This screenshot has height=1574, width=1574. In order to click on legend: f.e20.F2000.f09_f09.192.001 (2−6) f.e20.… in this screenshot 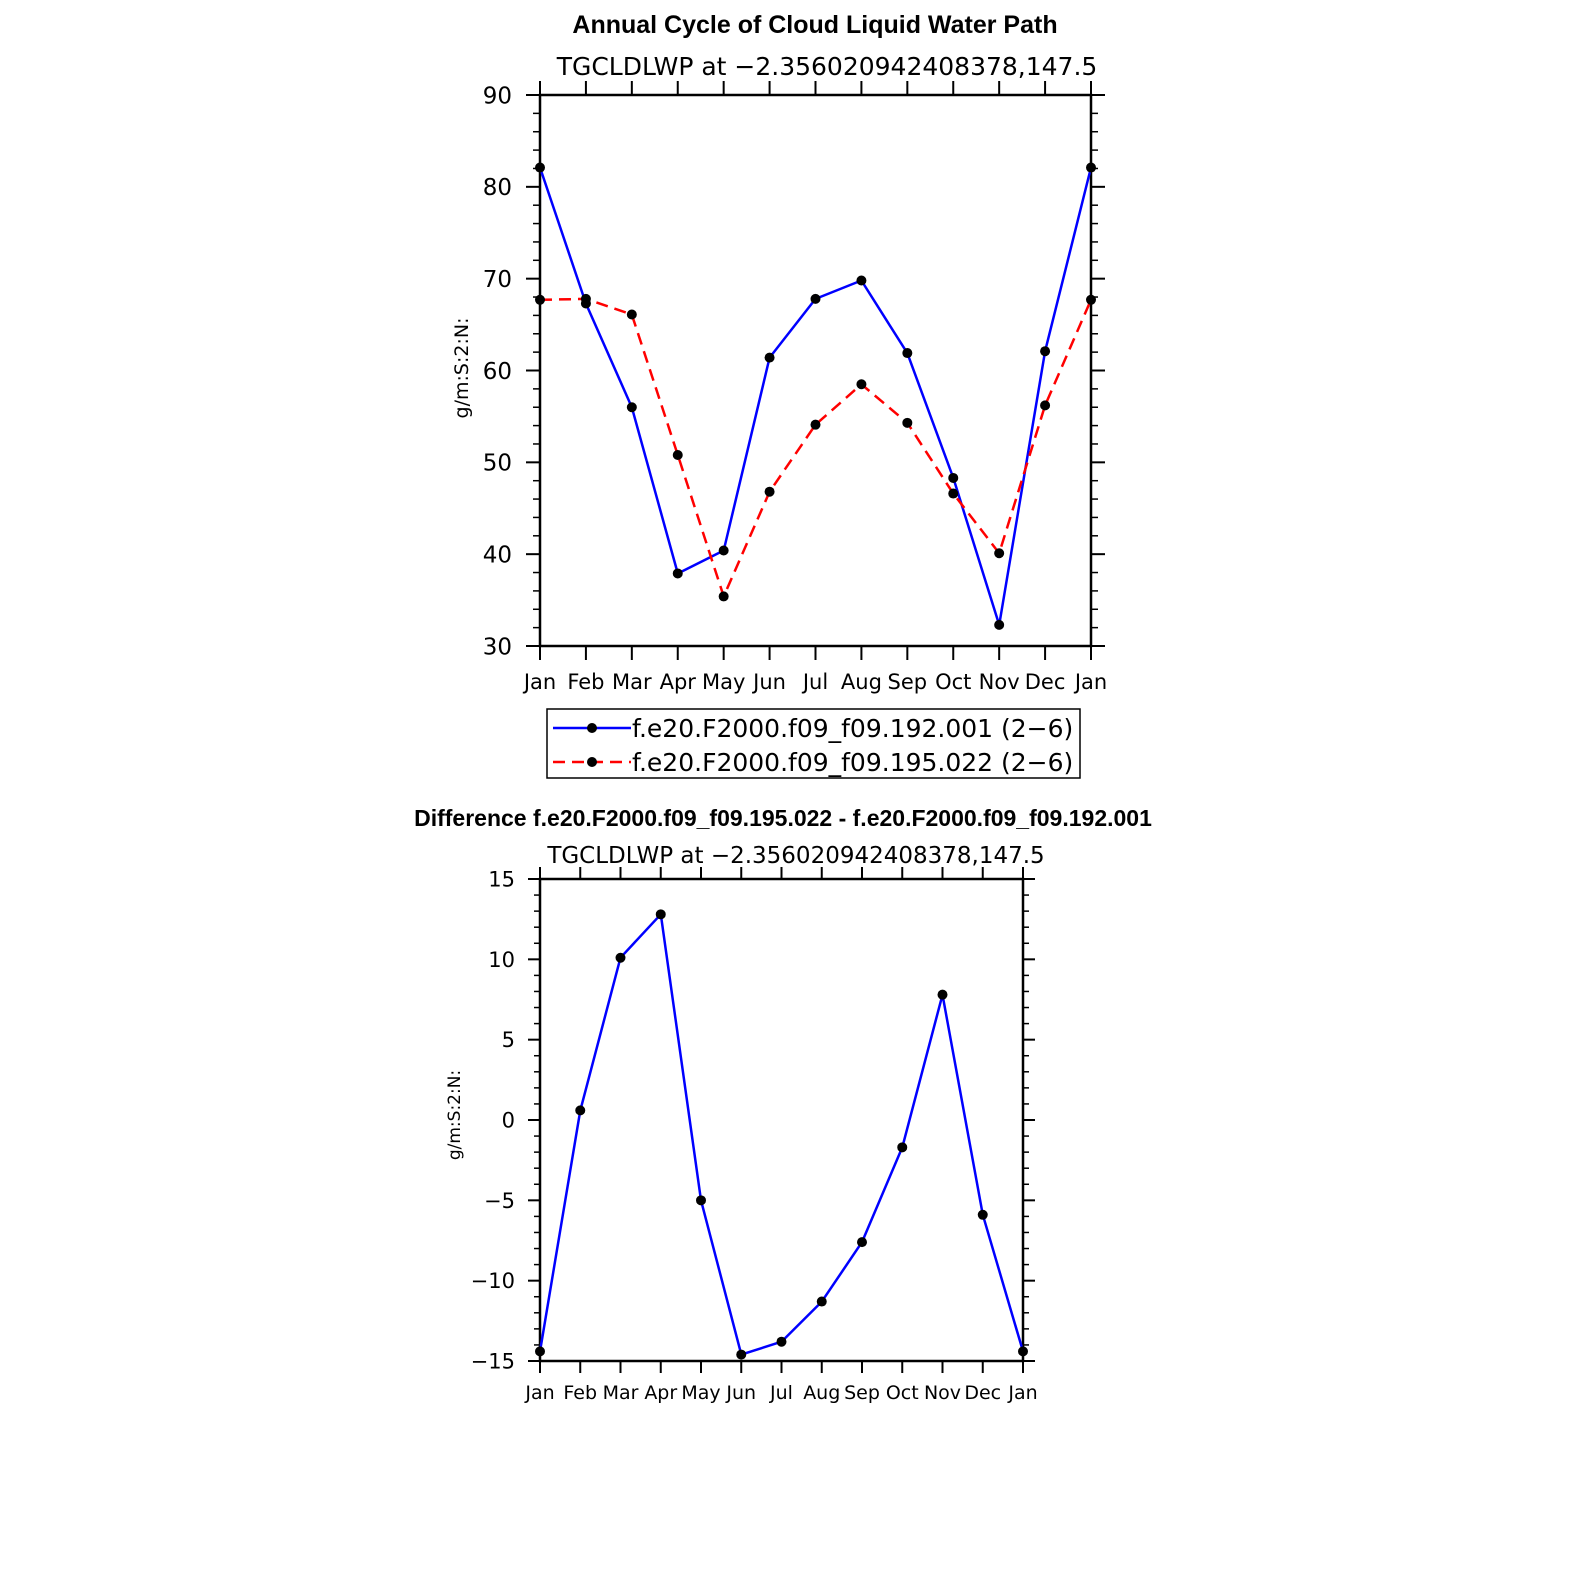, I will do `click(813, 743)`.